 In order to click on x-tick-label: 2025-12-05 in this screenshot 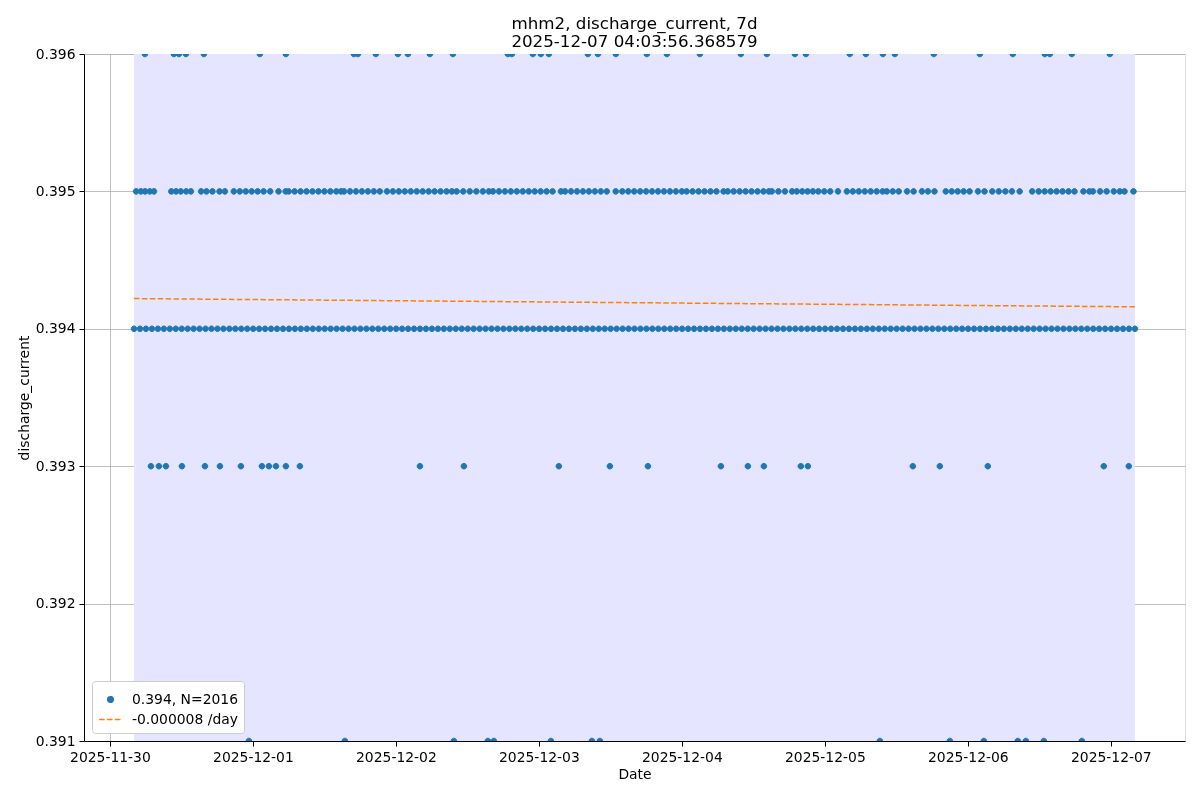, I will do `click(825, 756)`.